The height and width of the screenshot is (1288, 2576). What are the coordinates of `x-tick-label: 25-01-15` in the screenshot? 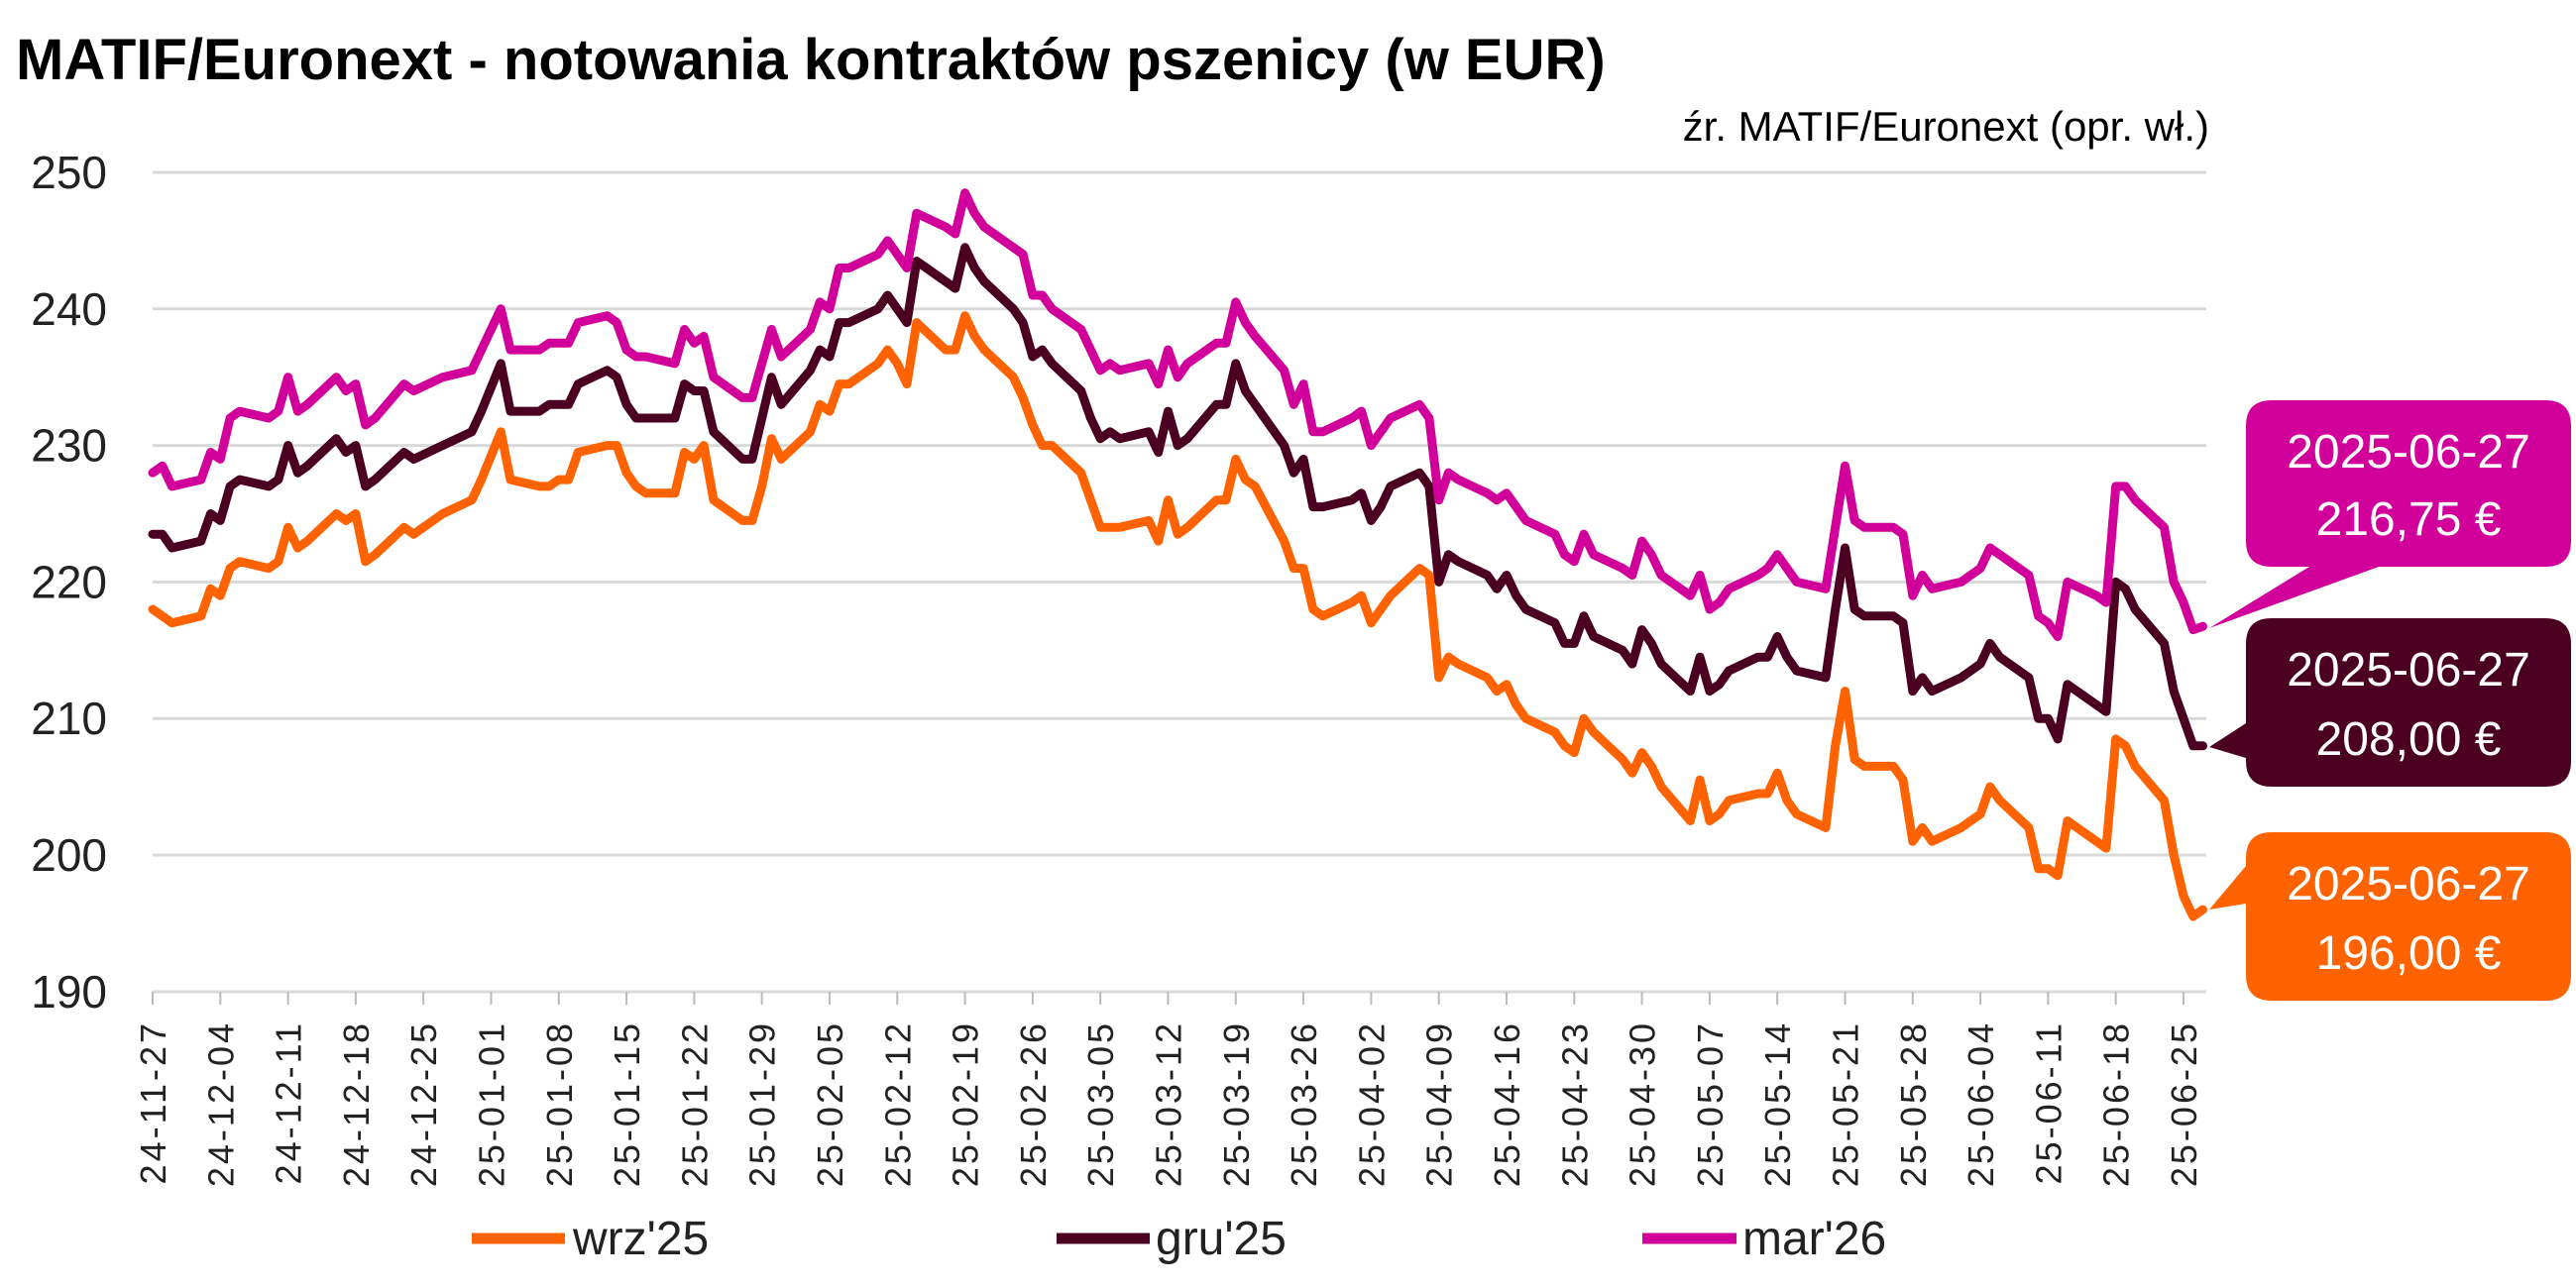 It's located at (627, 1103).